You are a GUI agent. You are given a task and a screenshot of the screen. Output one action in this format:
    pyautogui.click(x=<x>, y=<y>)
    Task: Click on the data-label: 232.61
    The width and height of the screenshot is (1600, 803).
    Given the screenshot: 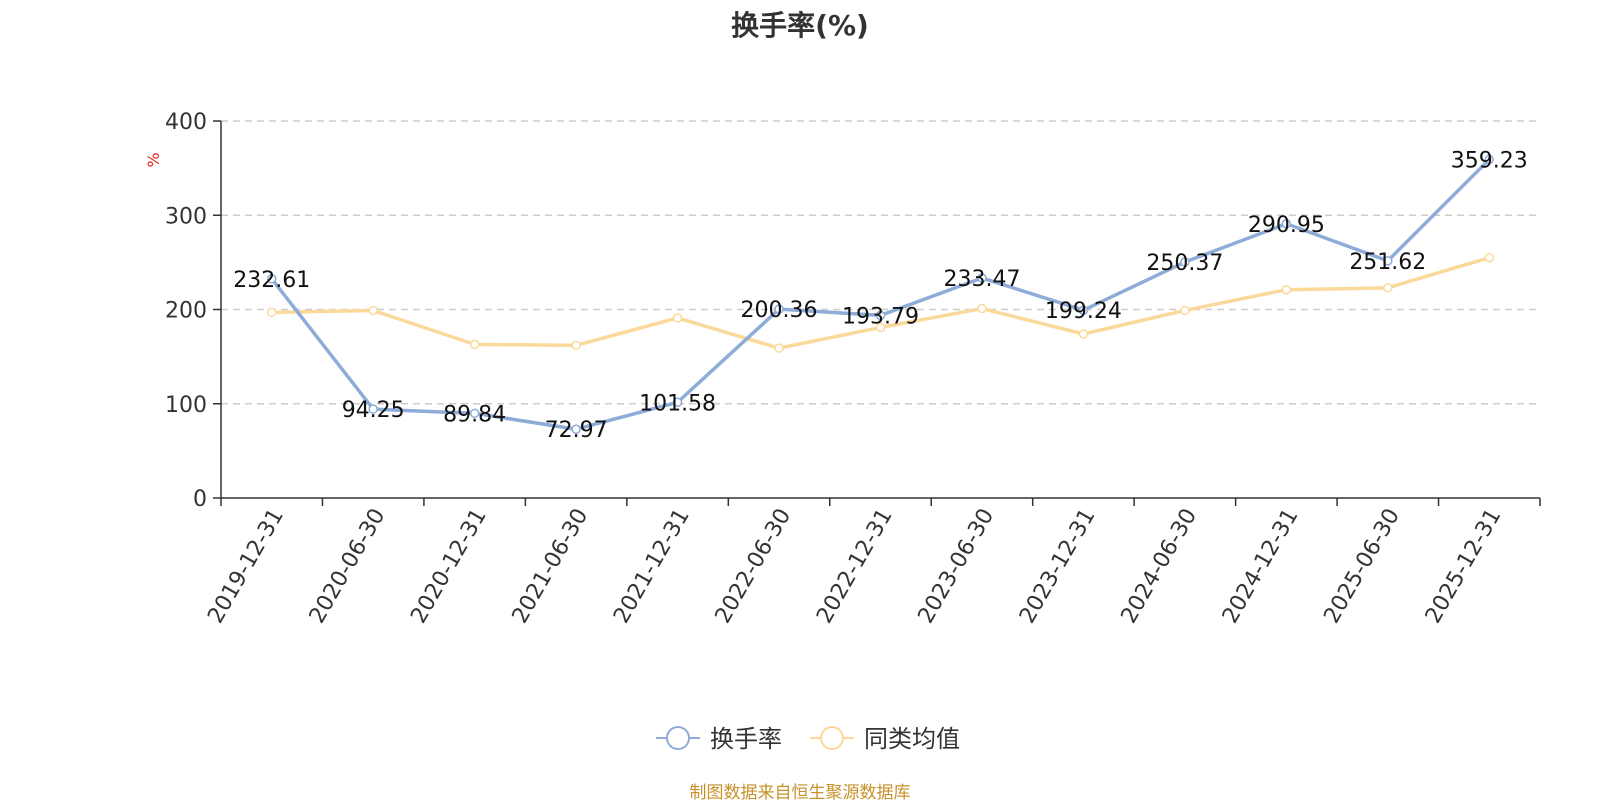 What is the action you would take?
    pyautogui.click(x=271, y=280)
    